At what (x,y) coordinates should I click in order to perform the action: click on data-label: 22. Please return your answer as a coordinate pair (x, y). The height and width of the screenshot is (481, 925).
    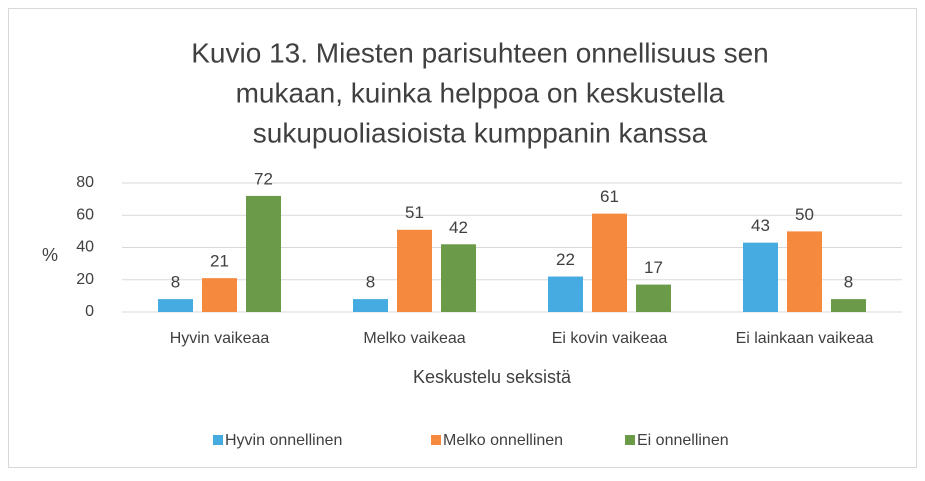
    Looking at the image, I should click on (565, 259).